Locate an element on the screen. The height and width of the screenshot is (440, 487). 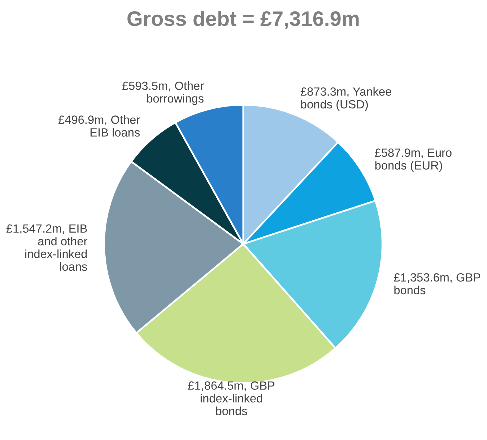
slice-label: £1,353.6m, GBP bonds is located at coordinates (437, 284).